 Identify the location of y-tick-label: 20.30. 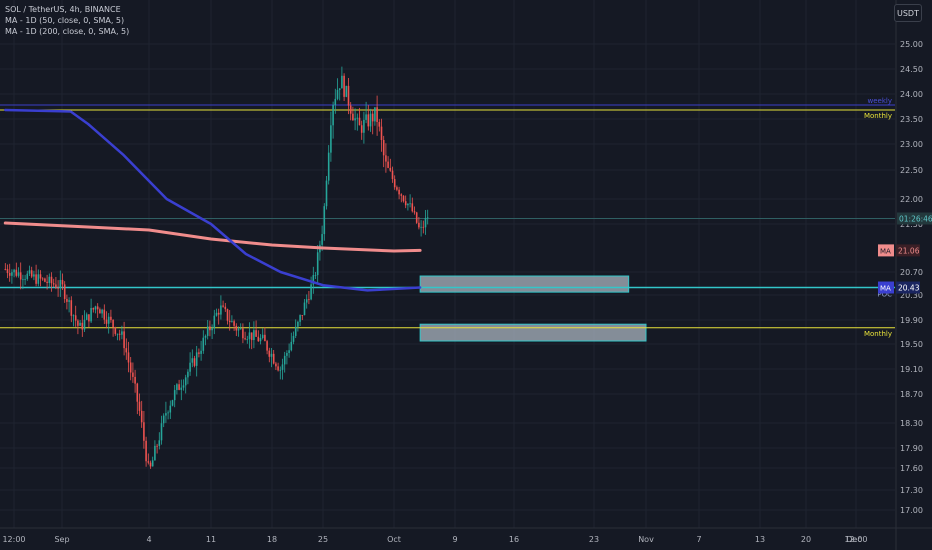
(911, 295).